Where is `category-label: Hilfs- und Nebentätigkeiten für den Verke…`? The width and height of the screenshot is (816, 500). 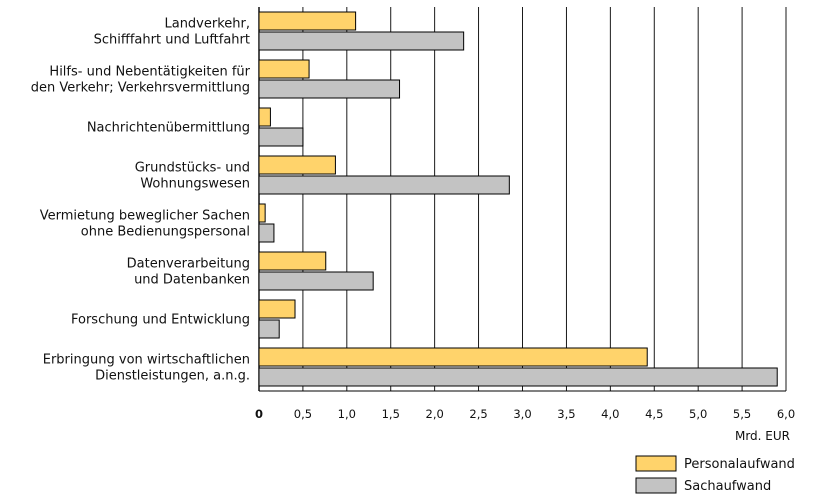 category-label: Hilfs- und Nebentätigkeiten für den Verke… is located at coordinates (141, 80).